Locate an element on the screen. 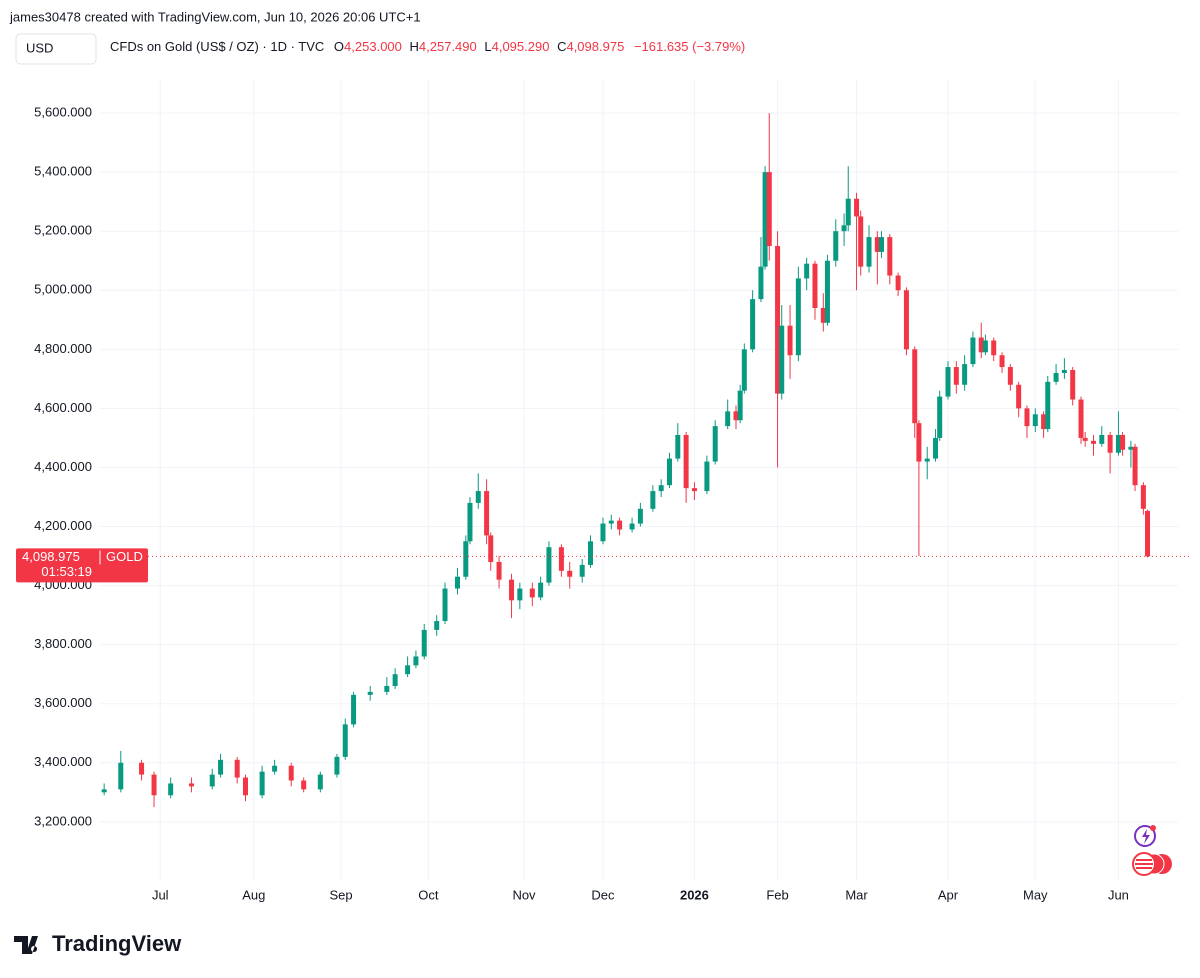 This screenshot has height=978, width=1200. y-tick-label: 4,800.000 is located at coordinates (63, 348).